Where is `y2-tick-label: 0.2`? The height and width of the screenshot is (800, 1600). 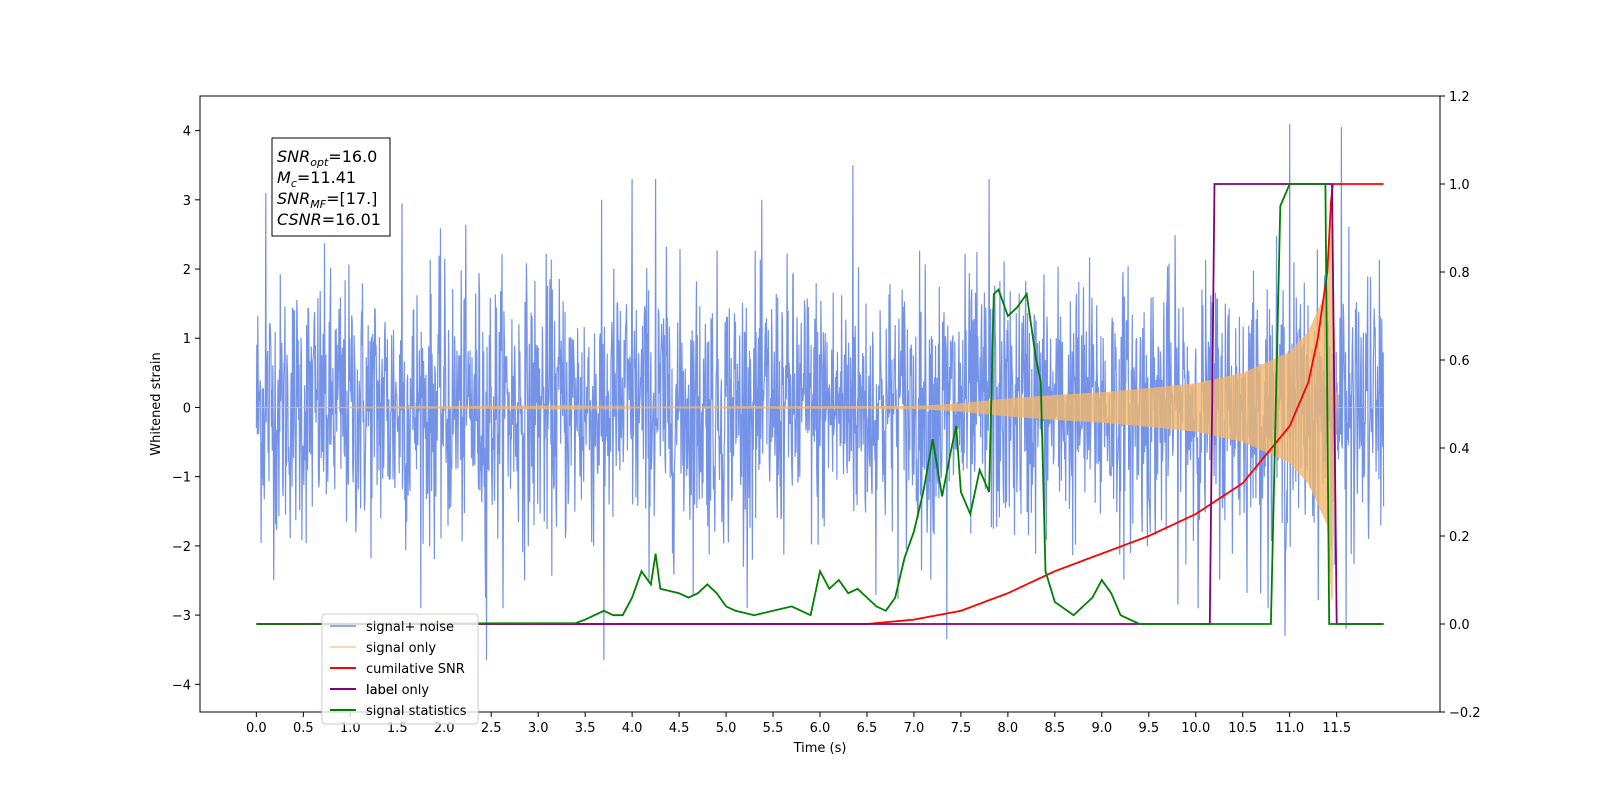
y2-tick-label: 0.2 is located at coordinates (1459, 537).